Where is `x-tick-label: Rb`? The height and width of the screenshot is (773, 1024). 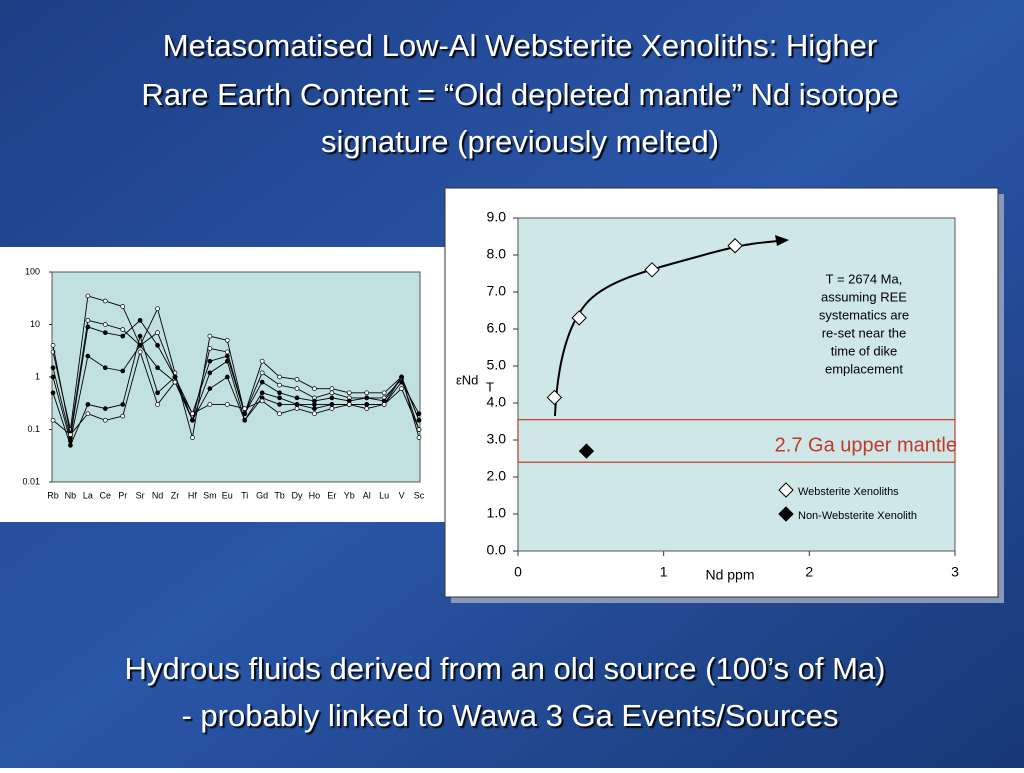
x-tick-label: Rb is located at coordinates (53, 495).